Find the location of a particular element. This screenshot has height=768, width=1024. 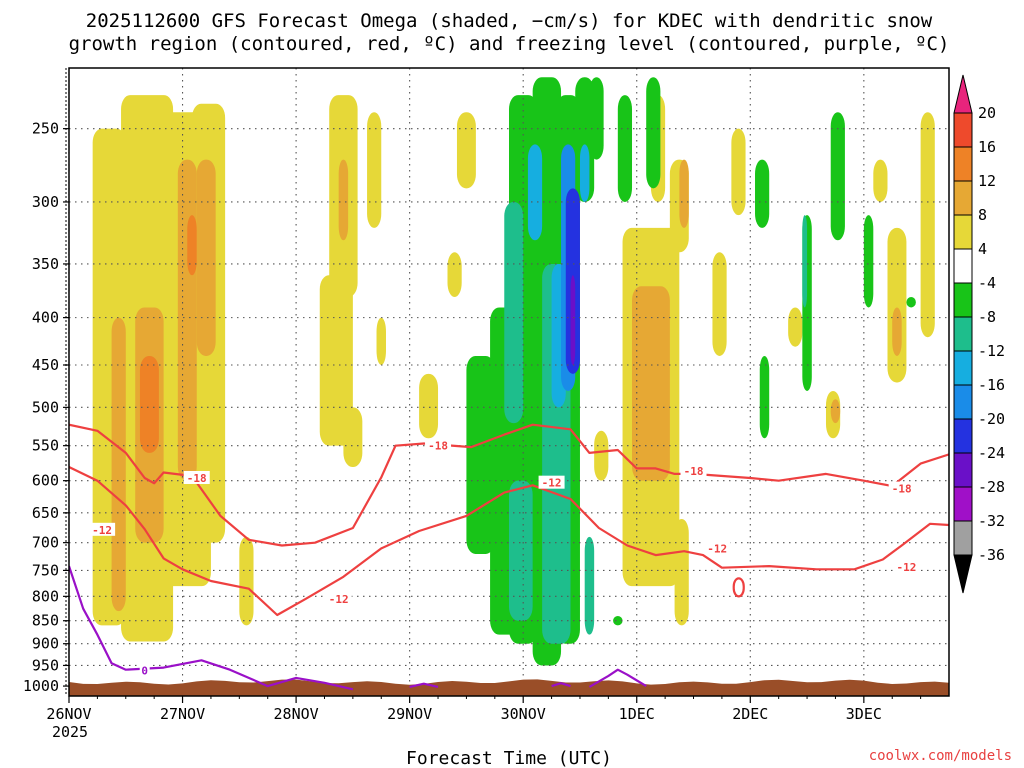

colorbar-label-4: 4 is located at coordinates (982, 249).